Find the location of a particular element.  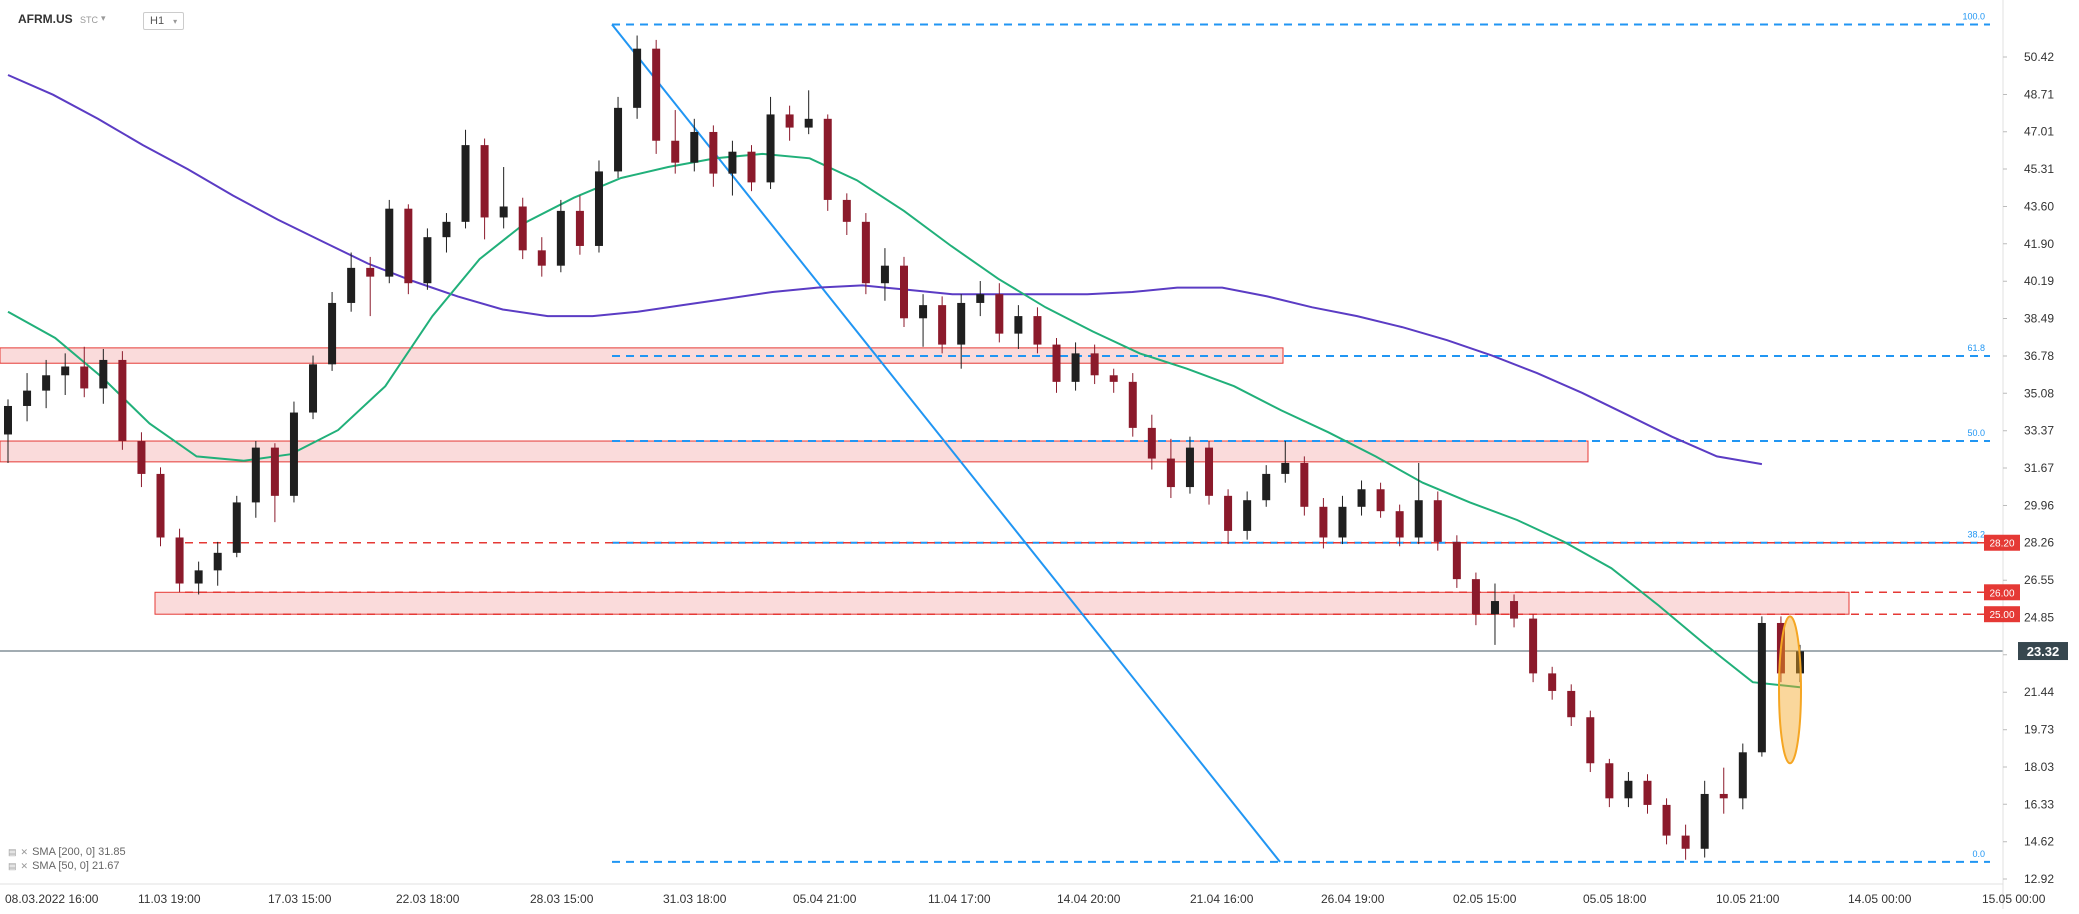

price-tick-label: 40.19 is located at coordinates (2039, 281).